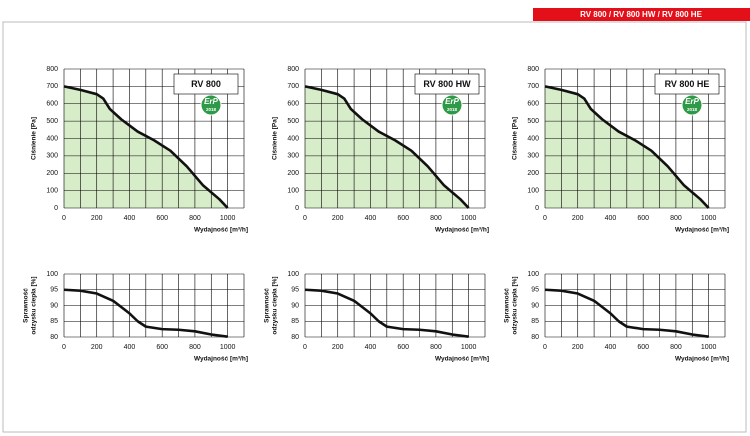  I want to click on model-title: RV 800, so click(206, 84).